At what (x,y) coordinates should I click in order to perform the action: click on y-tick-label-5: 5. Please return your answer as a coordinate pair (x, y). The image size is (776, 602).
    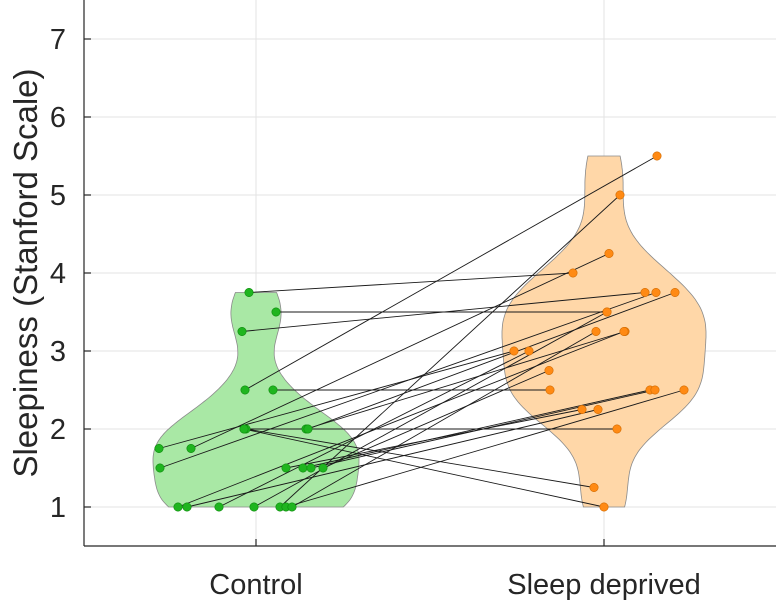
    Looking at the image, I should click on (58, 196).